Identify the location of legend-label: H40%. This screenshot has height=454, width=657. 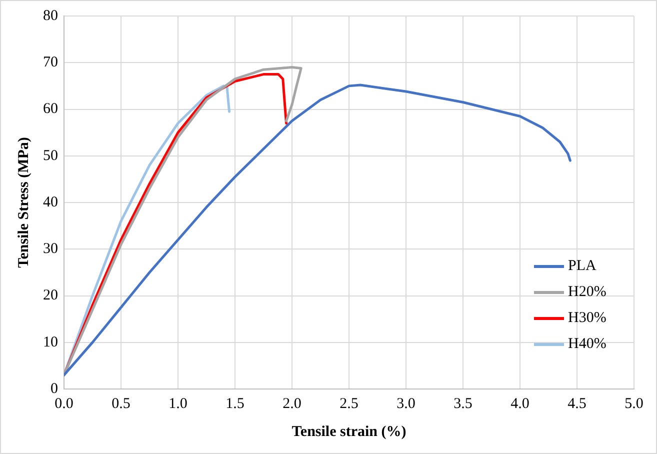
(587, 344).